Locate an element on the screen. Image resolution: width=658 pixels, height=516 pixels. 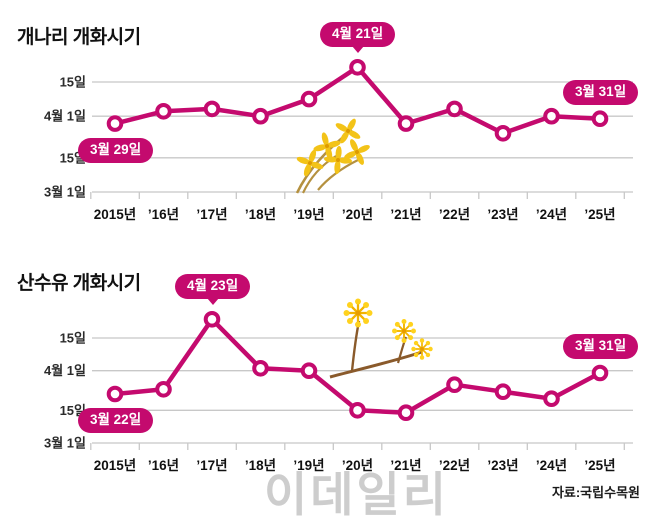
watermark: 이데일리 is located at coordinates (356, 492).